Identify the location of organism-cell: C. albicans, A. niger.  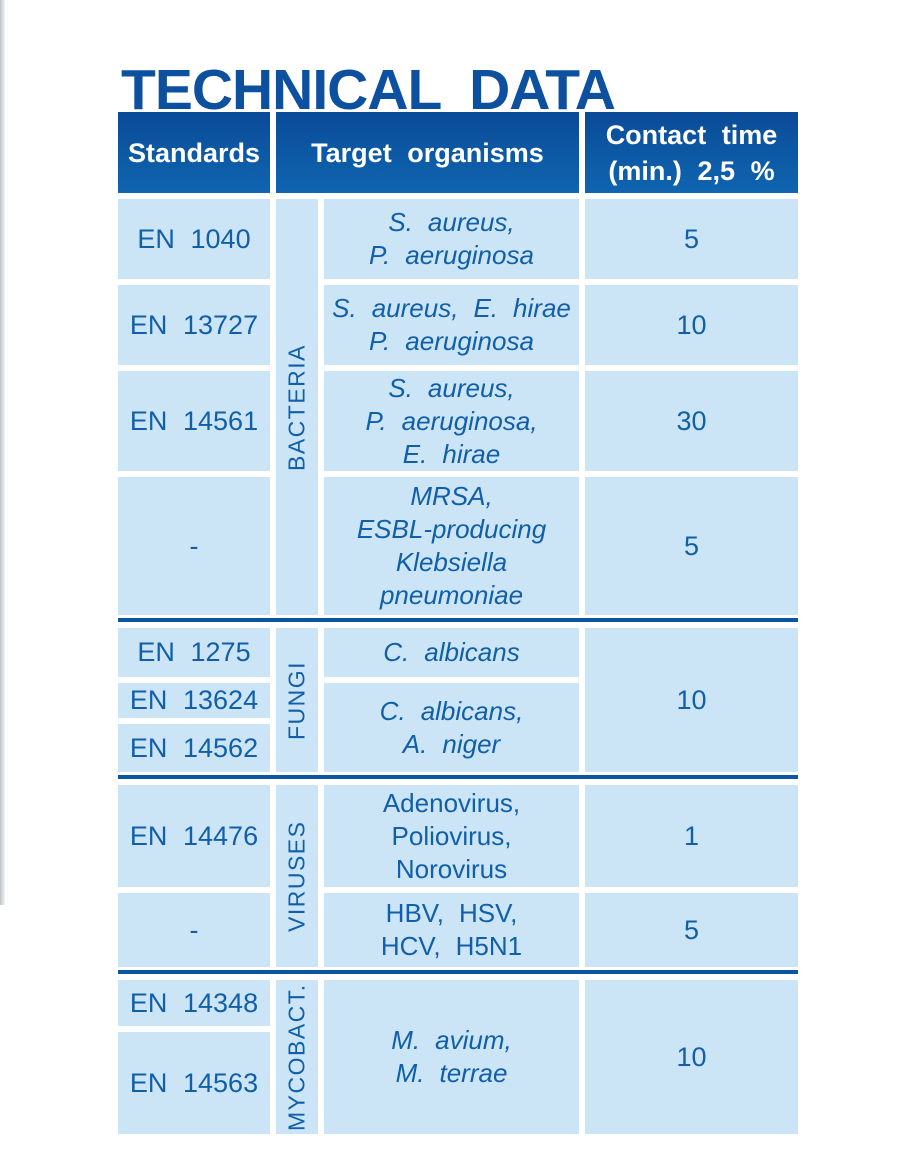
(451, 727).